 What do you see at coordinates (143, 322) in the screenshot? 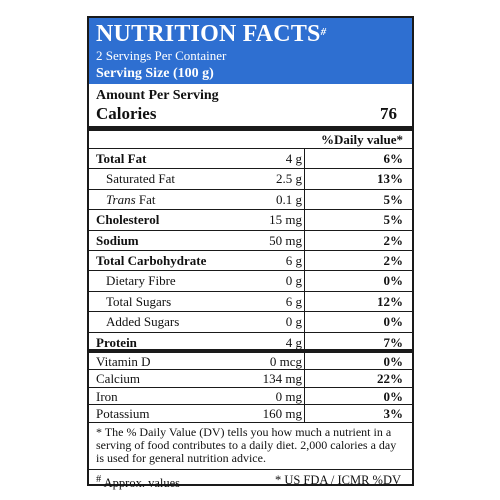
I see `nutrient-name: Added Sugars` at bounding box center [143, 322].